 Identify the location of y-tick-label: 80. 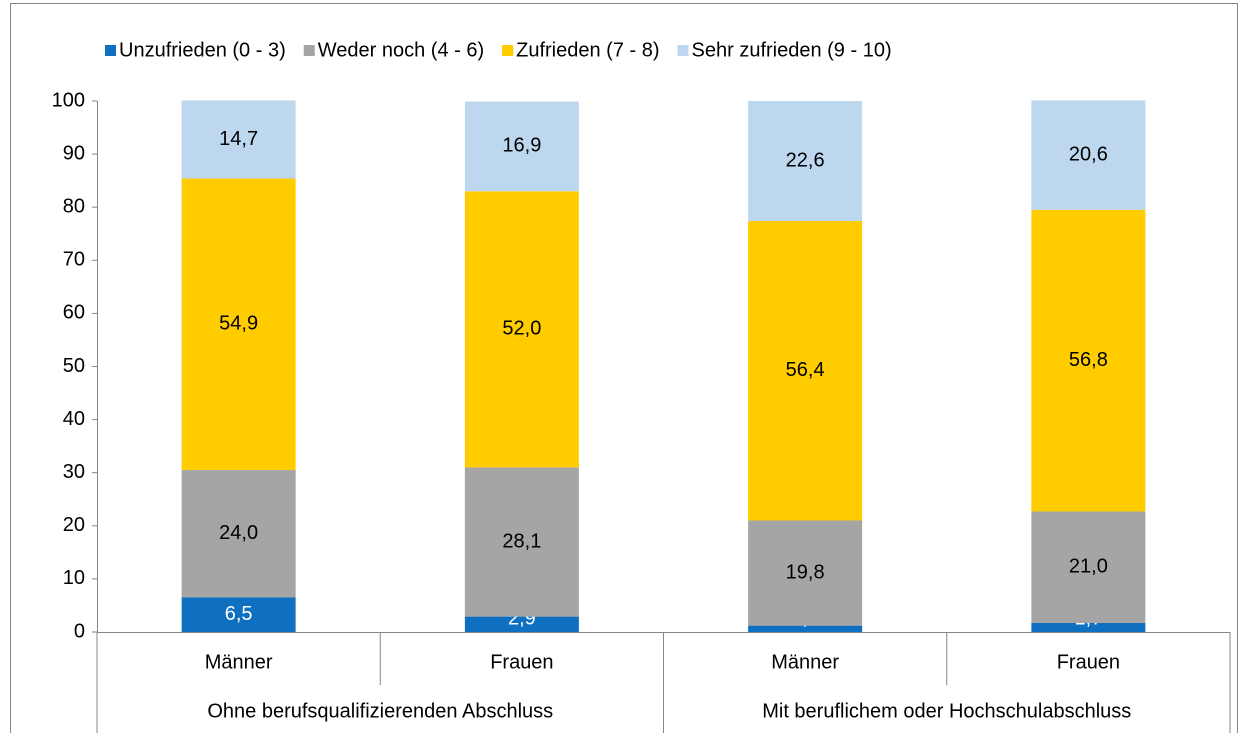
(74, 206).